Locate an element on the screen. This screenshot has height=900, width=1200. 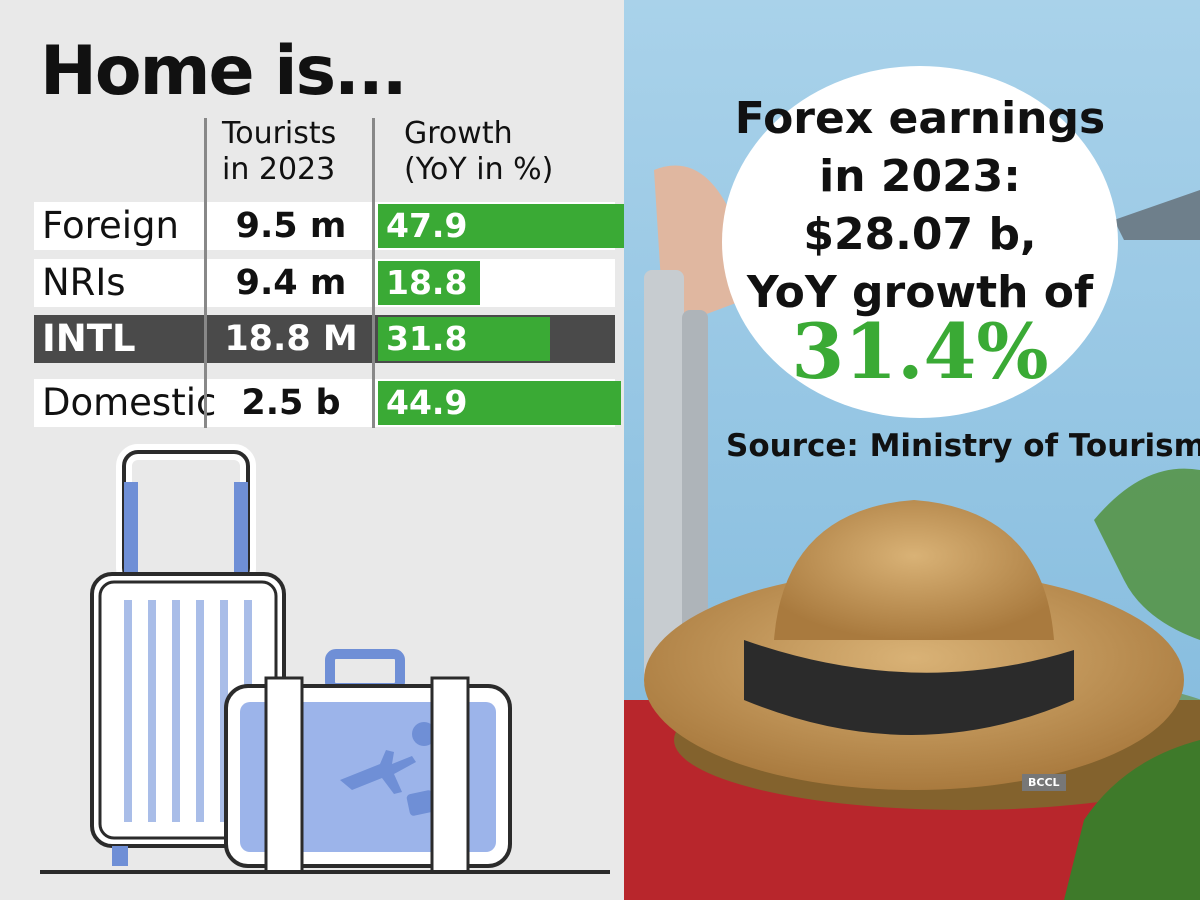
forex-growth-percent: 31.4% is located at coordinates (920, 351).